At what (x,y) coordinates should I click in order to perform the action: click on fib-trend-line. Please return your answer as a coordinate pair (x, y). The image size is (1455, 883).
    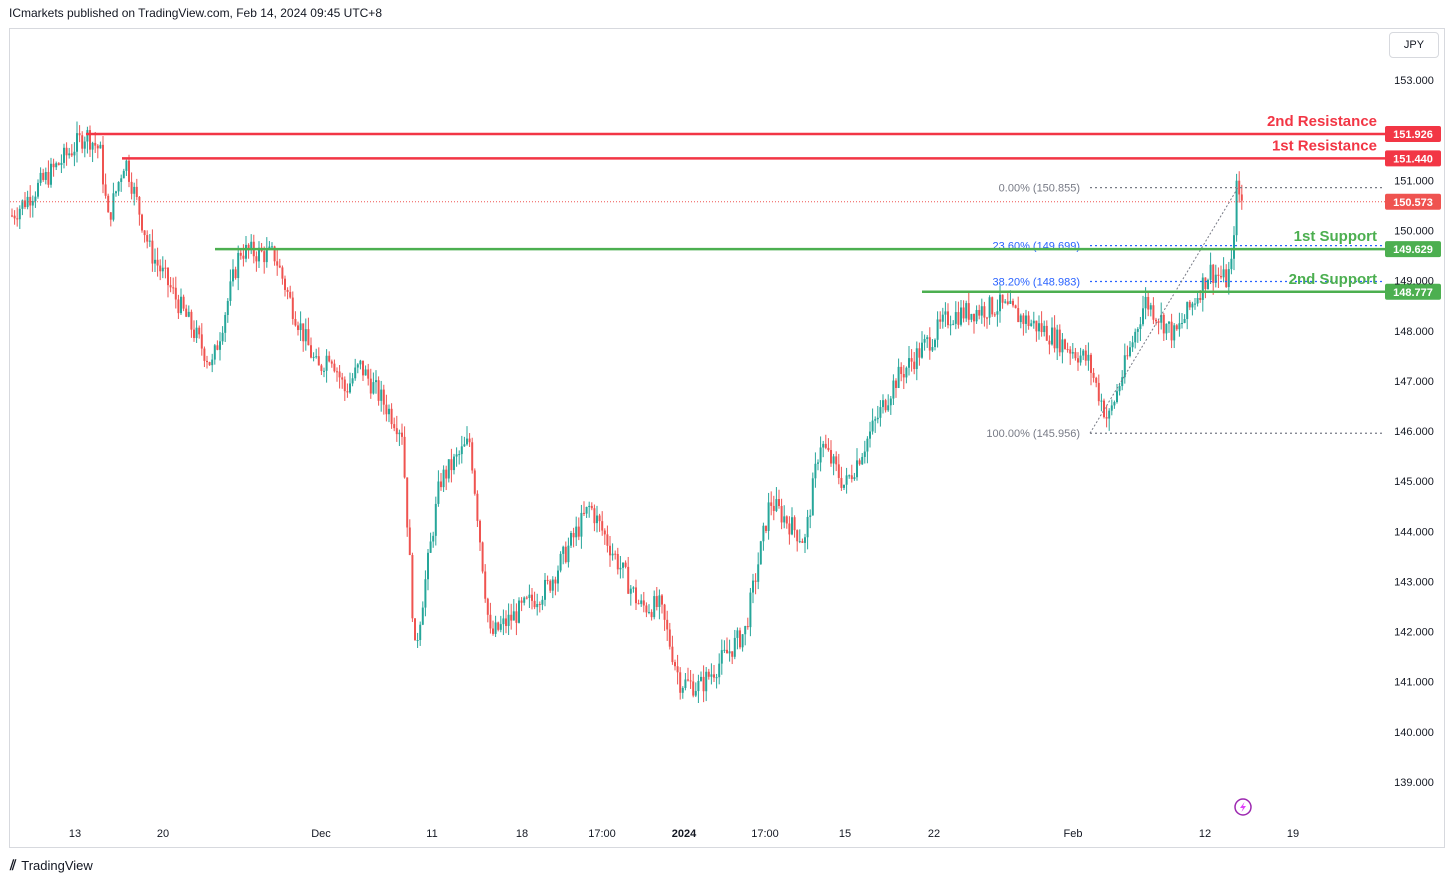
    Looking at the image, I should click on (1164, 310).